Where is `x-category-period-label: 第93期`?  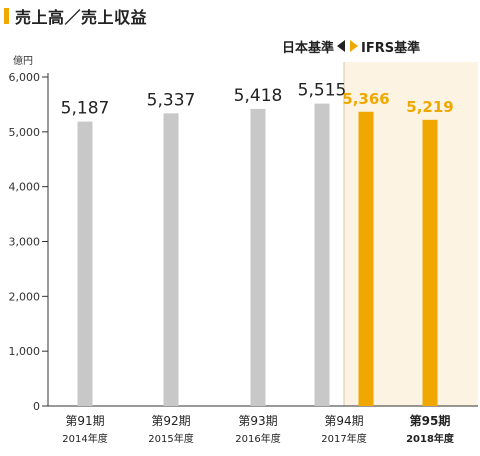
x-category-period-label: 第93期 is located at coordinates (257, 421).